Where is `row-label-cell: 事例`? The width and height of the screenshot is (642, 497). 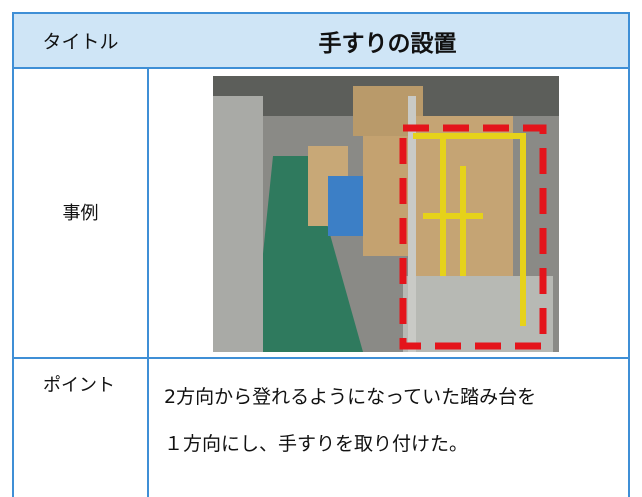 row-label-cell: 事例 is located at coordinates (80, 213).